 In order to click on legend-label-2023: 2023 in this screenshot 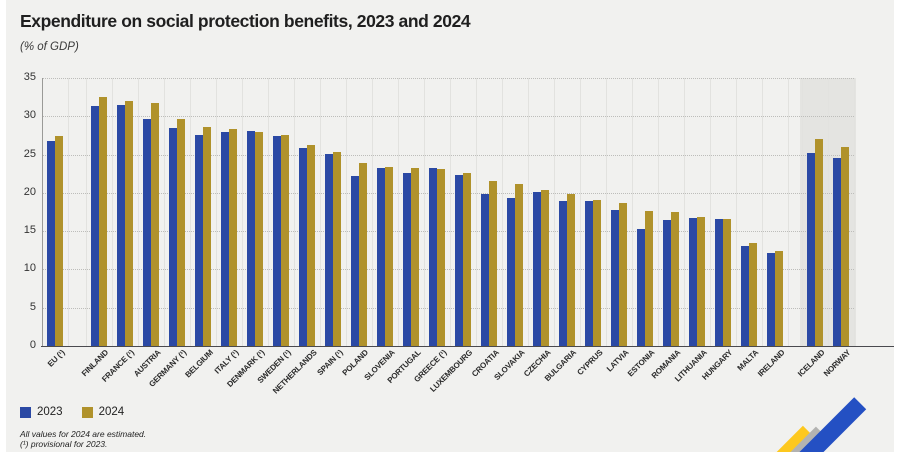, I will do `click(50, 412)`.